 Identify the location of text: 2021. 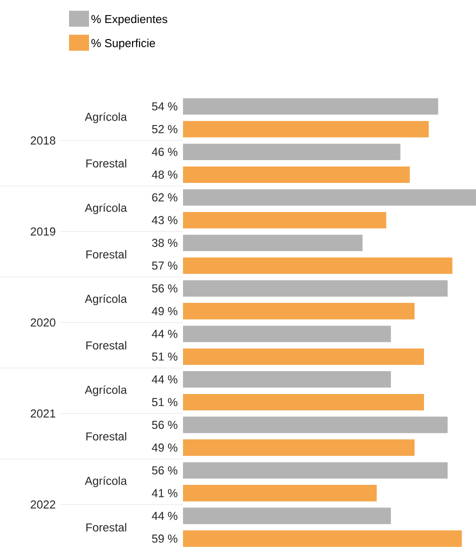
(43, 413).